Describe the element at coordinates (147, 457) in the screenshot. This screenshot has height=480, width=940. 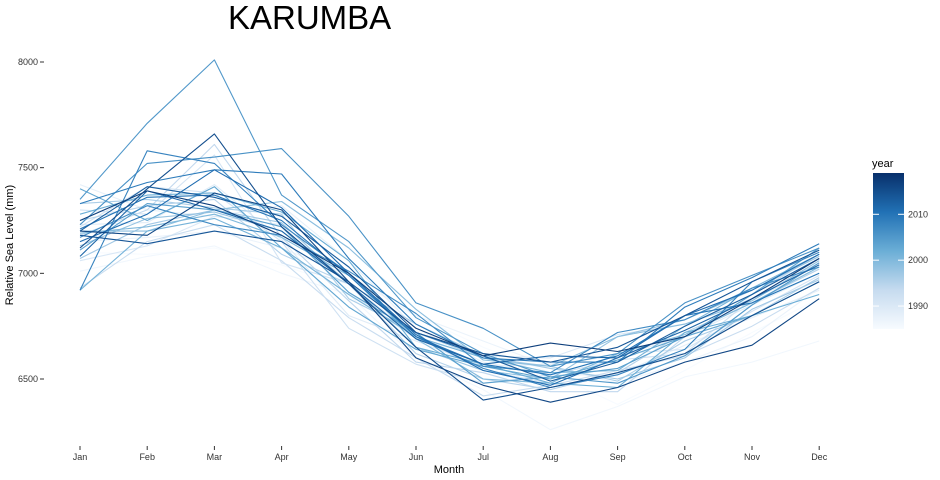
I see `x-tick-label: Feb` at that location.